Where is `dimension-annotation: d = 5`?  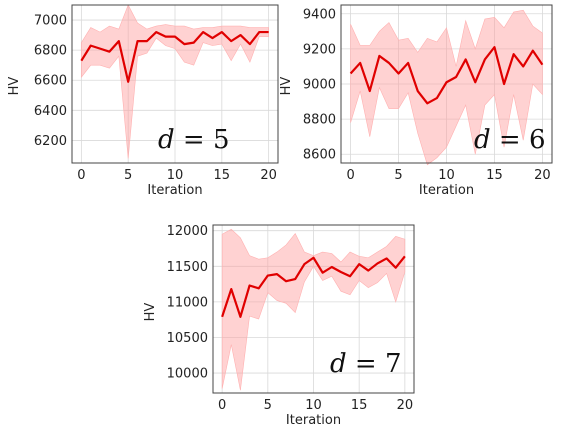 dimension-annotation: d = 5 is located at coordinates (194, 140).